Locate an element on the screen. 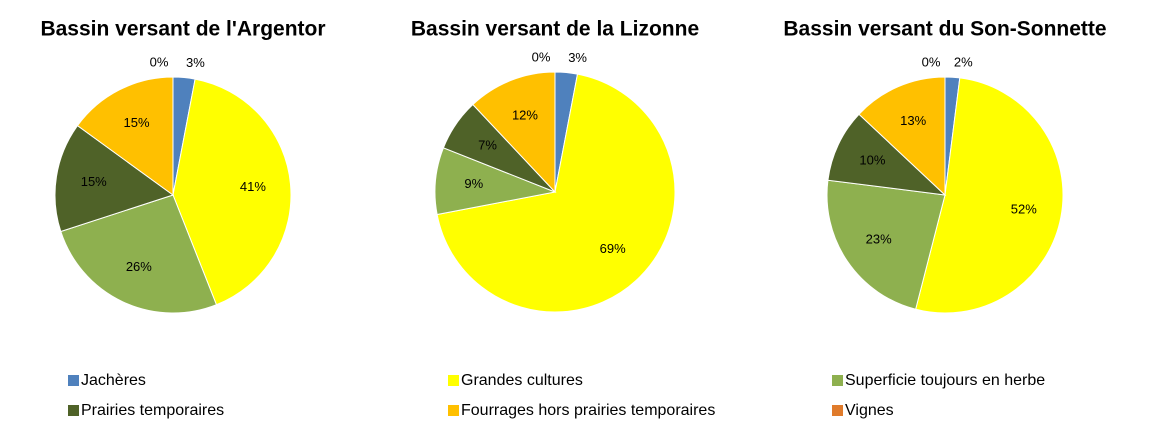  legend-label: Superficie toujours en herbe is located at coordinates (945, 380).